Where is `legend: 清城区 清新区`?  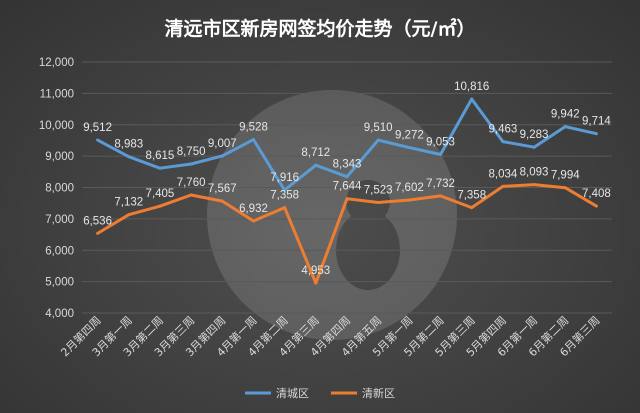 legend: 清城区 清新区 is located at coordinates (320, 393).